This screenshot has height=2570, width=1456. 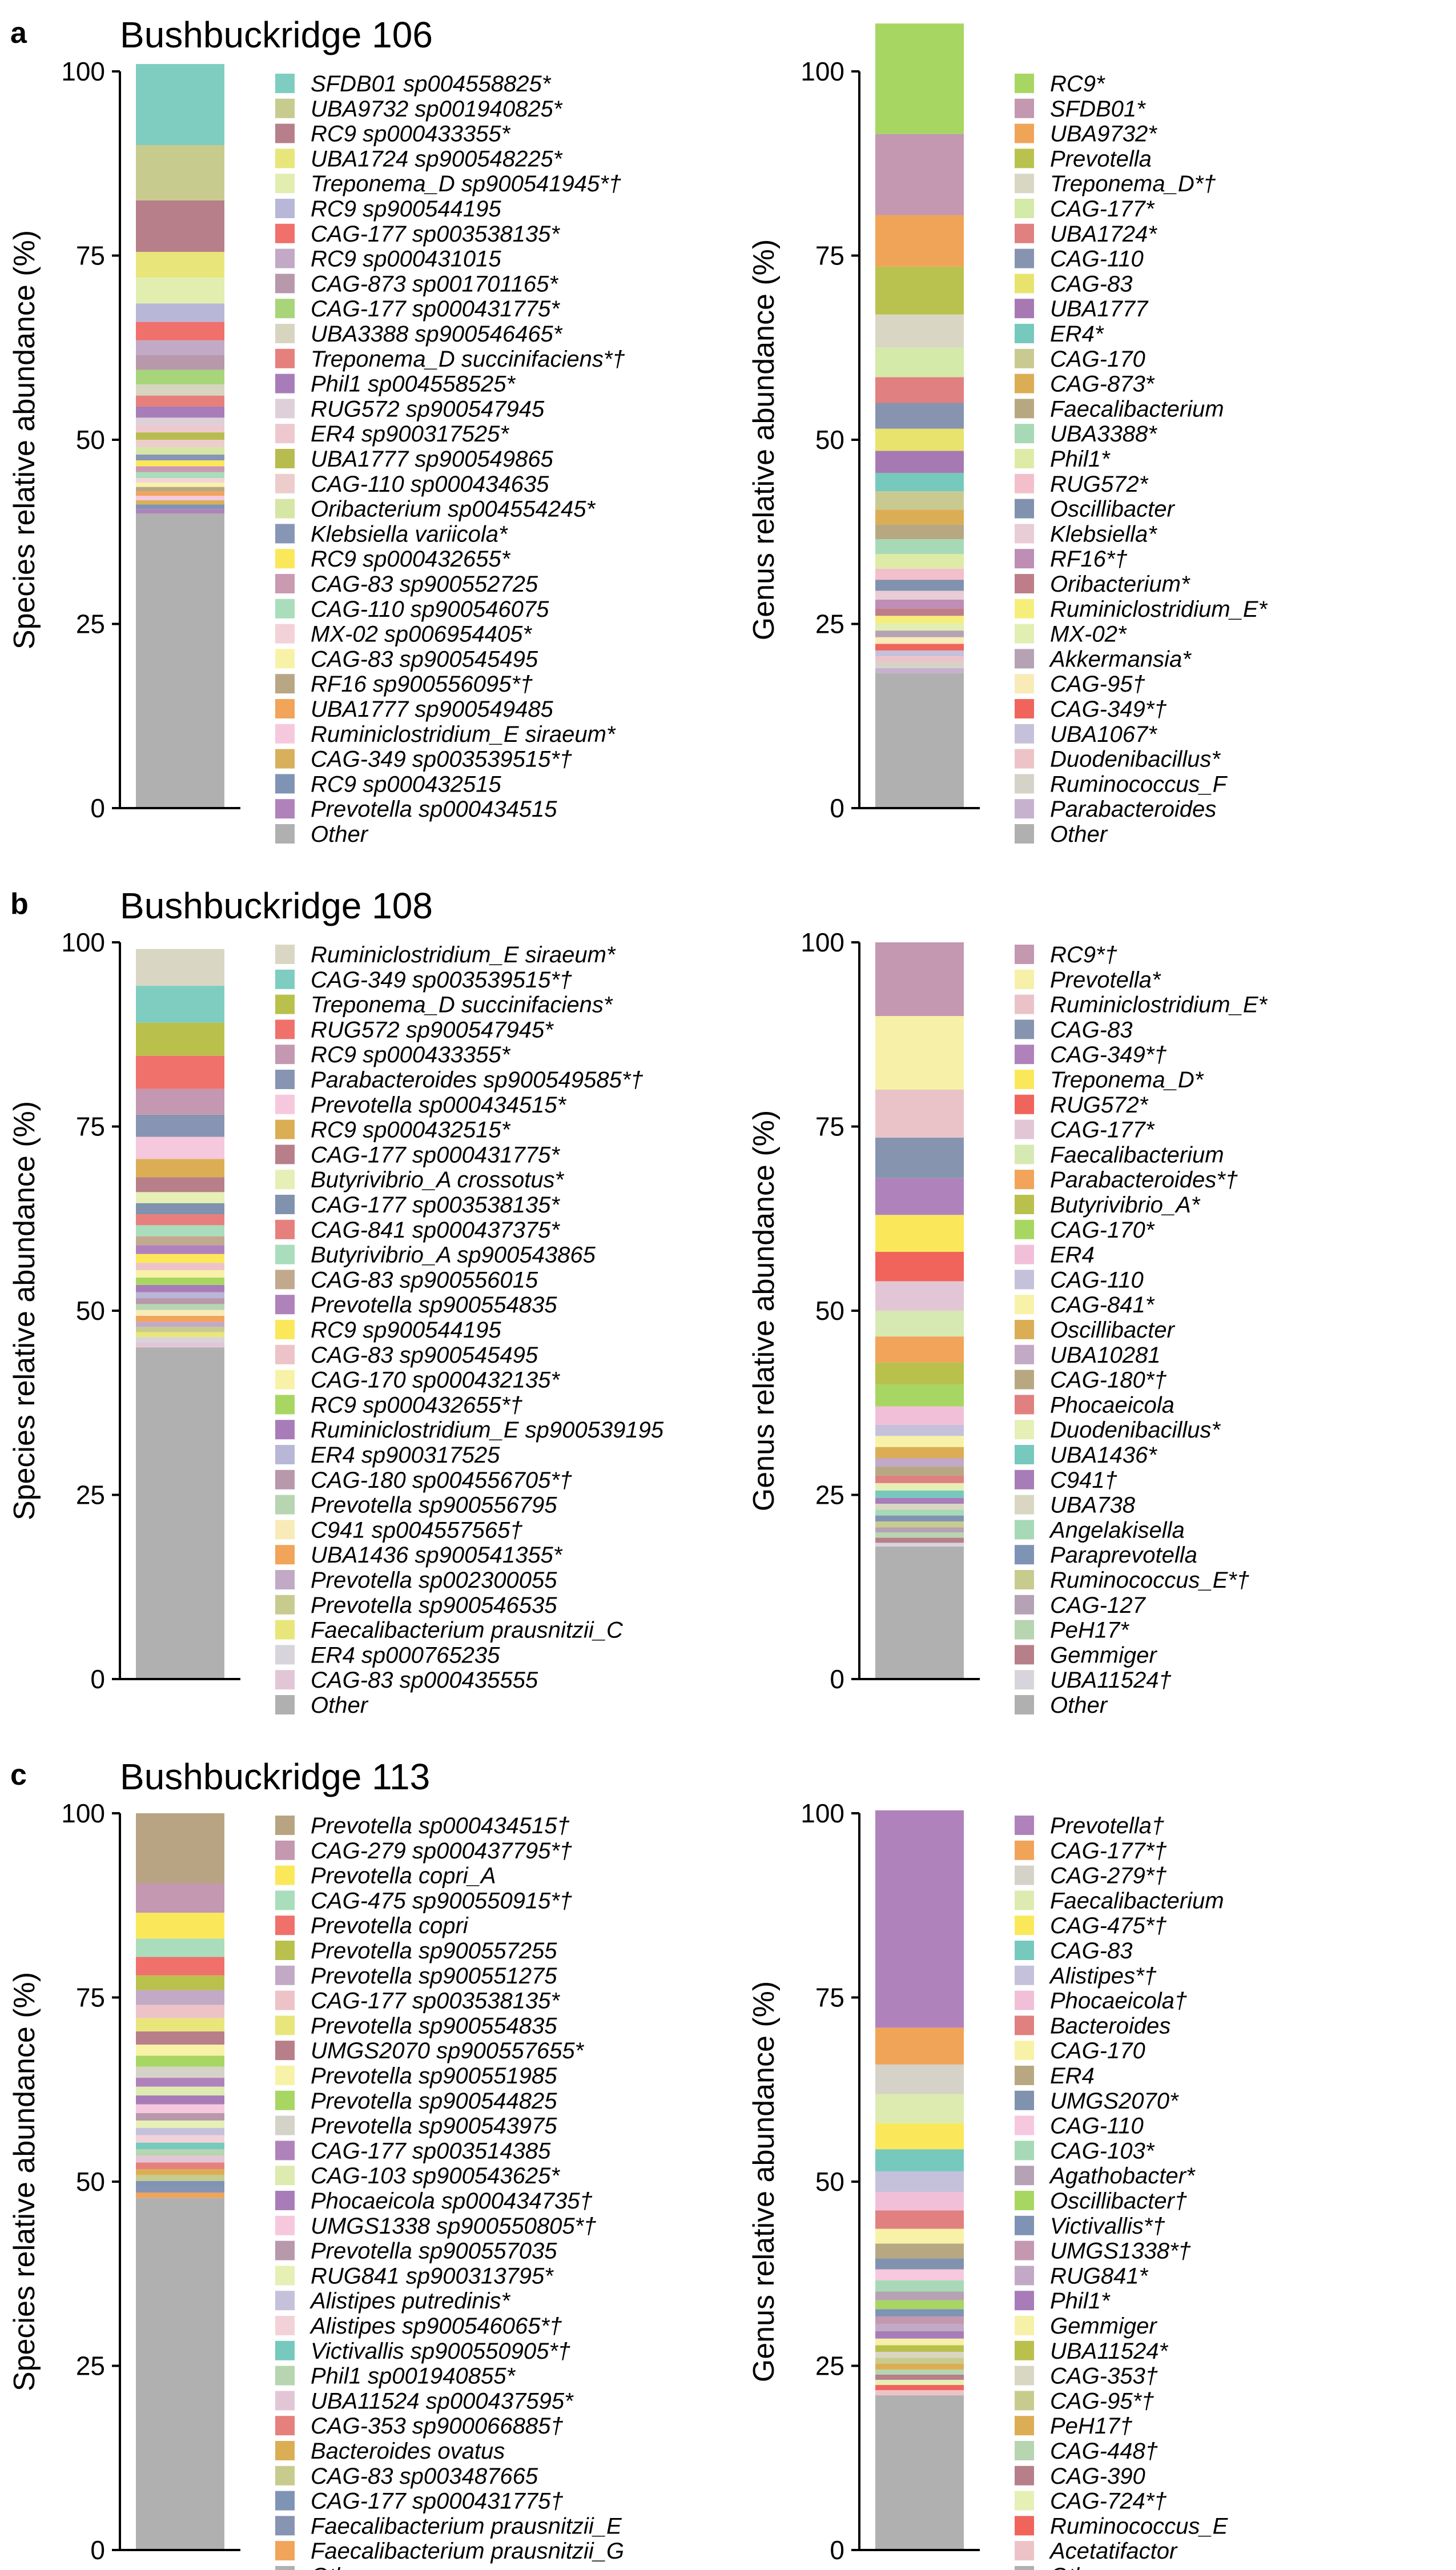 I want to click on legend-label: CAG-170 sp000432135*, so click(x=435, y=1381).